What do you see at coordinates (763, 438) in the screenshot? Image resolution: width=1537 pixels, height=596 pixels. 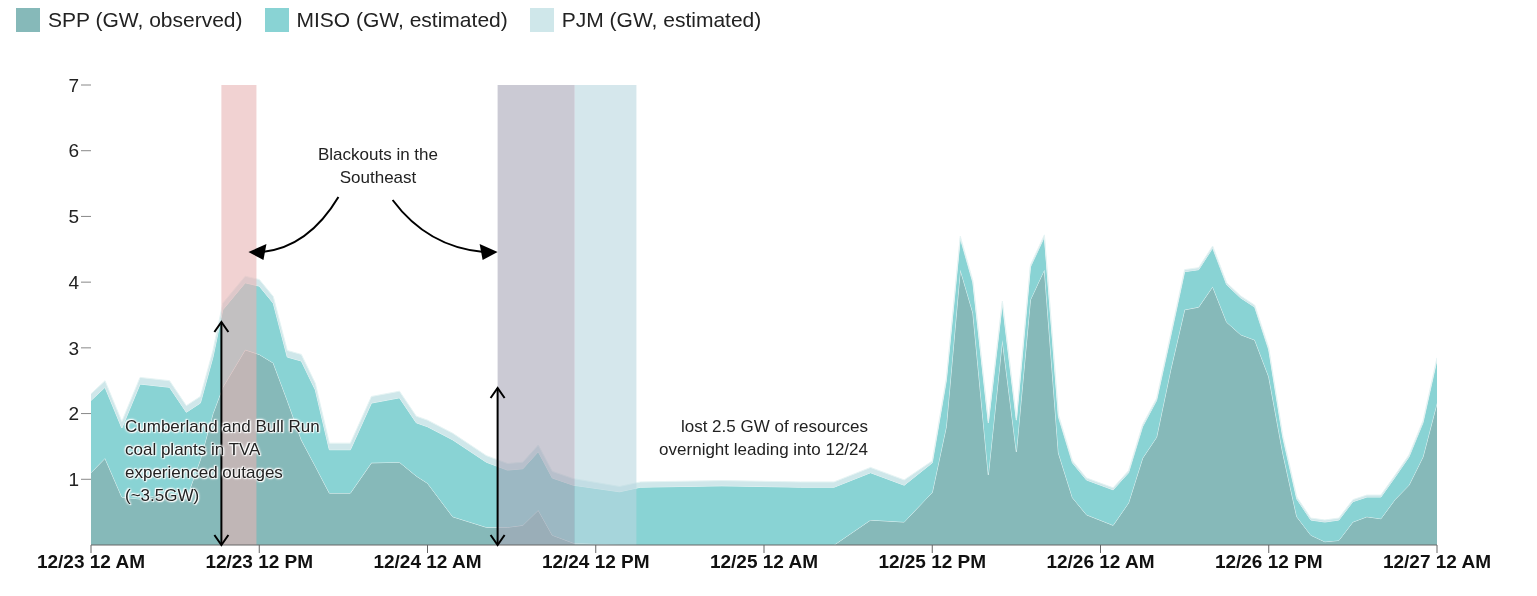 I see `annotation: lost 2.5 GW of resources overnight leading into 12/24` at bounding box center [763, 438].